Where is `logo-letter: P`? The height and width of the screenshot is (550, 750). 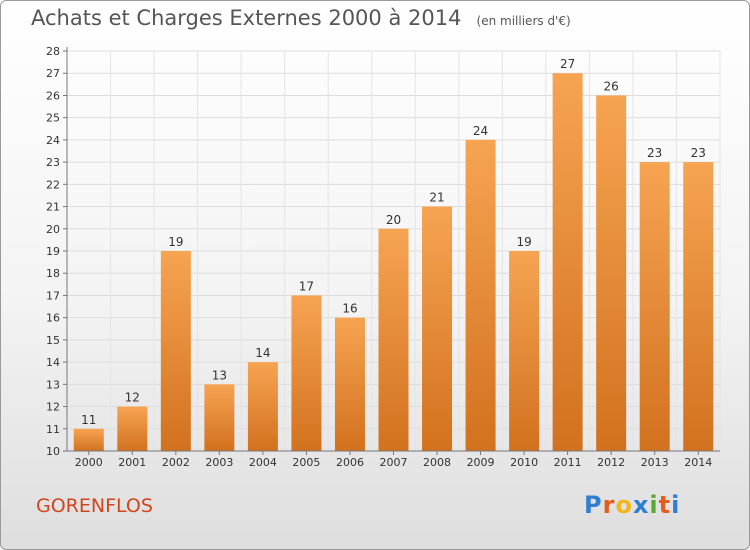 logo-letter: P is located at coordinates (593, 505).